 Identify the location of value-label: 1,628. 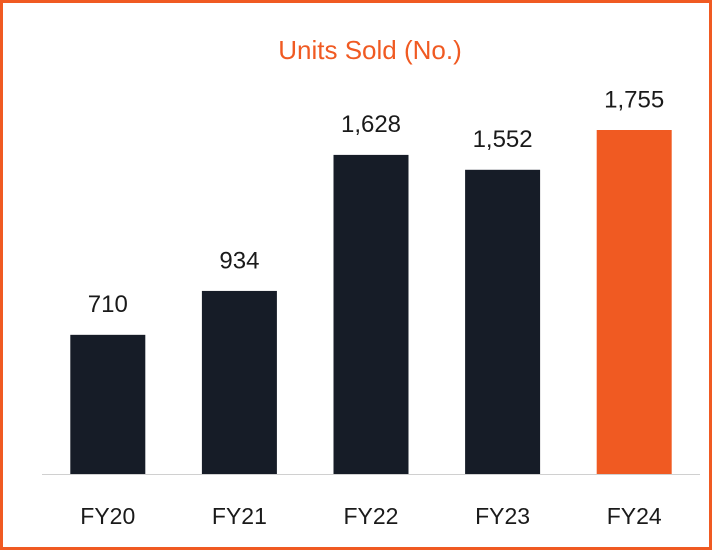
(371, 124).